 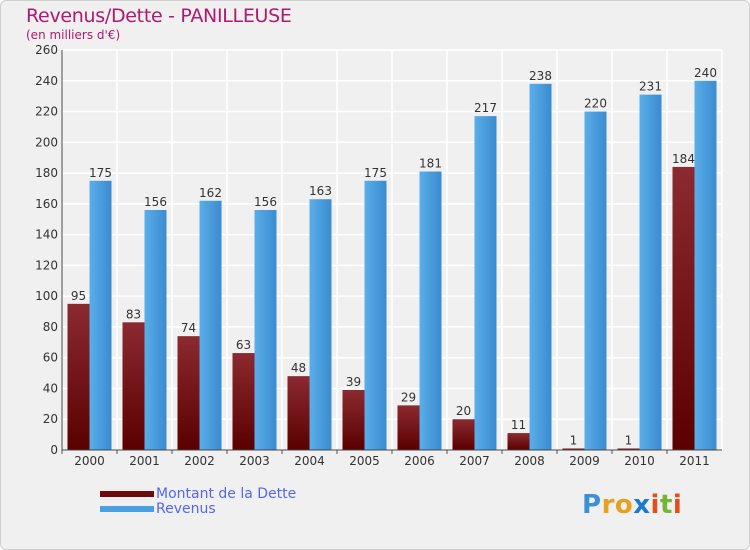 I want to click on data-label-debt: 48, so click(x=298, y=368).